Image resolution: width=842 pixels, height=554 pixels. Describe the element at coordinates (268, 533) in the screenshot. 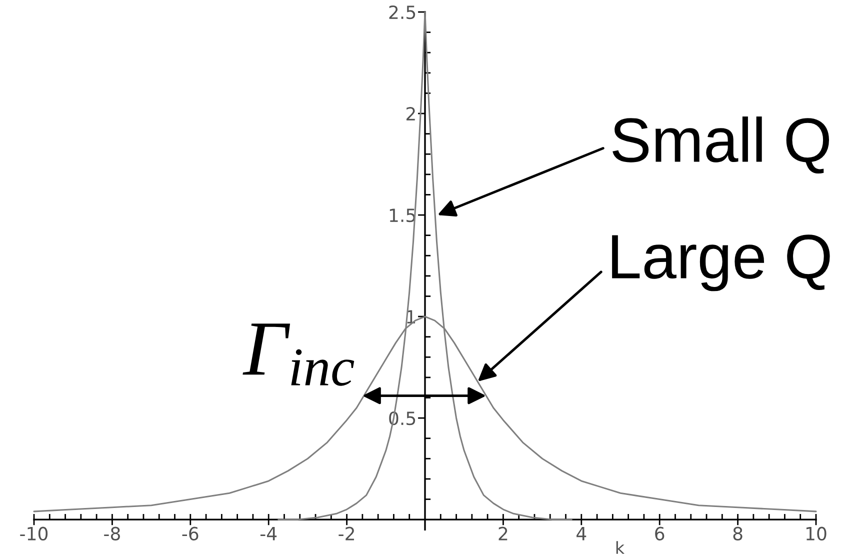

I see `x-tick-label: -4` at that location.